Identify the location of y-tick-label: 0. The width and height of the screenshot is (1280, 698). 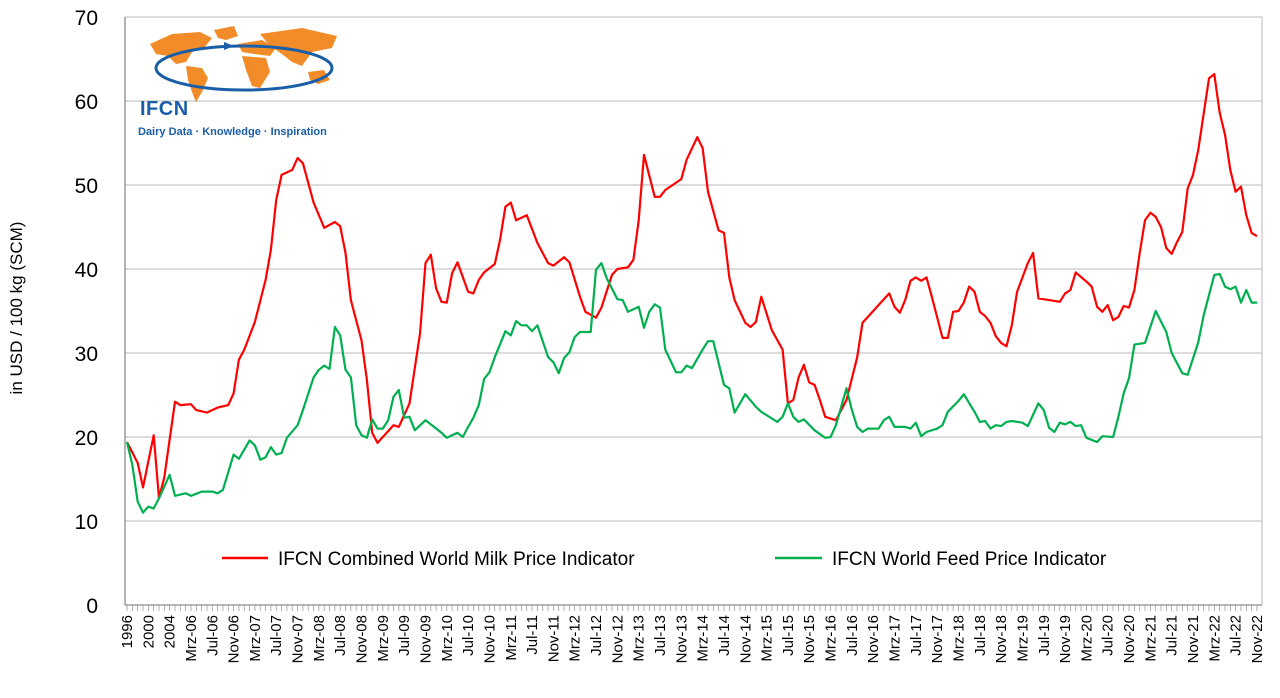
(92, 606).